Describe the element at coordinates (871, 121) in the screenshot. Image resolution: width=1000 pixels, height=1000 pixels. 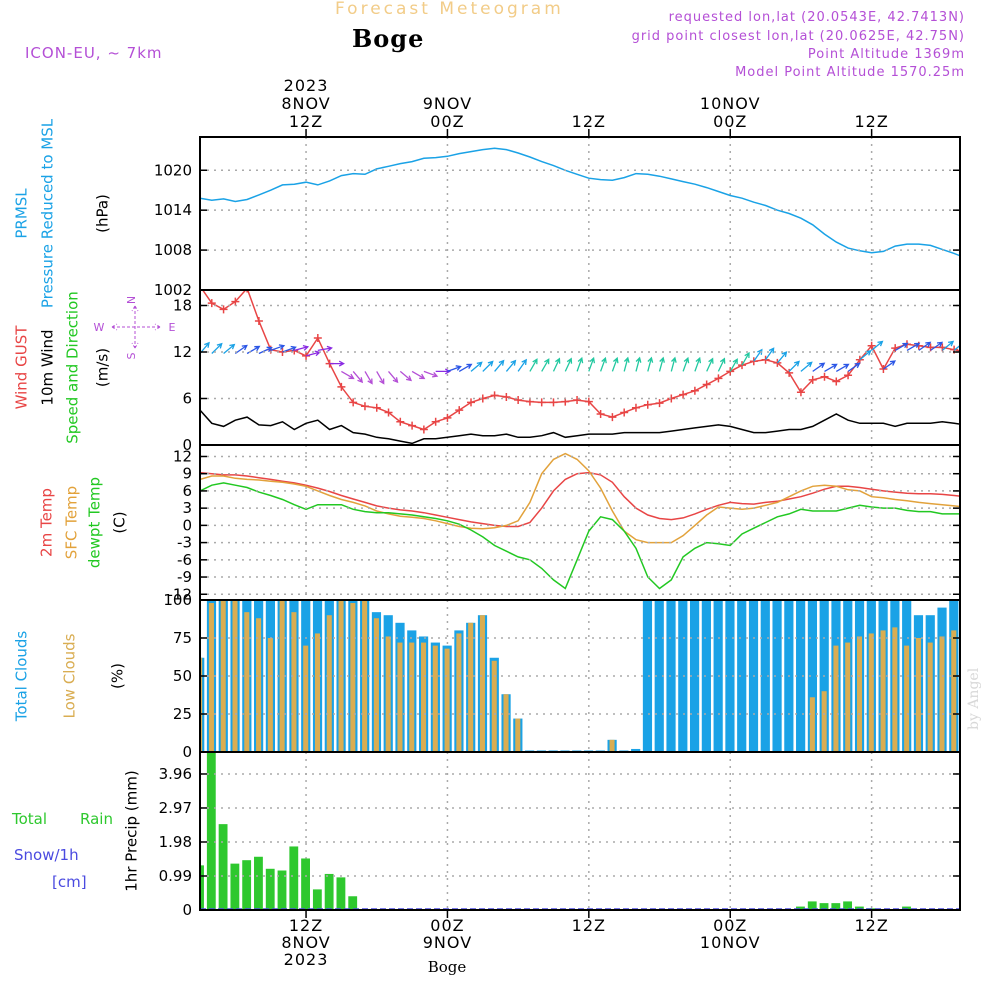
I see `time-label-top: 12Z` at that location.